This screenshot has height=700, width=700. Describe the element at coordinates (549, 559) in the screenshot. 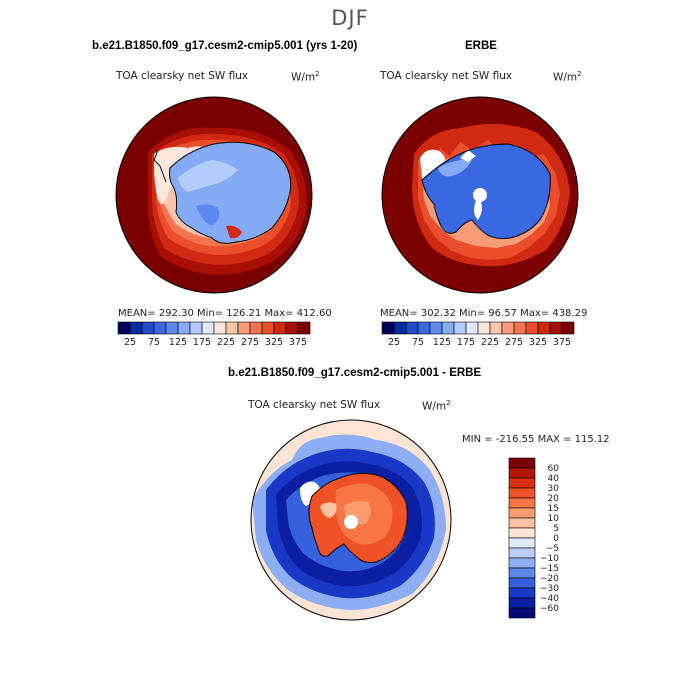

I see `diff-colorbar-tick-label: −10` at that location.